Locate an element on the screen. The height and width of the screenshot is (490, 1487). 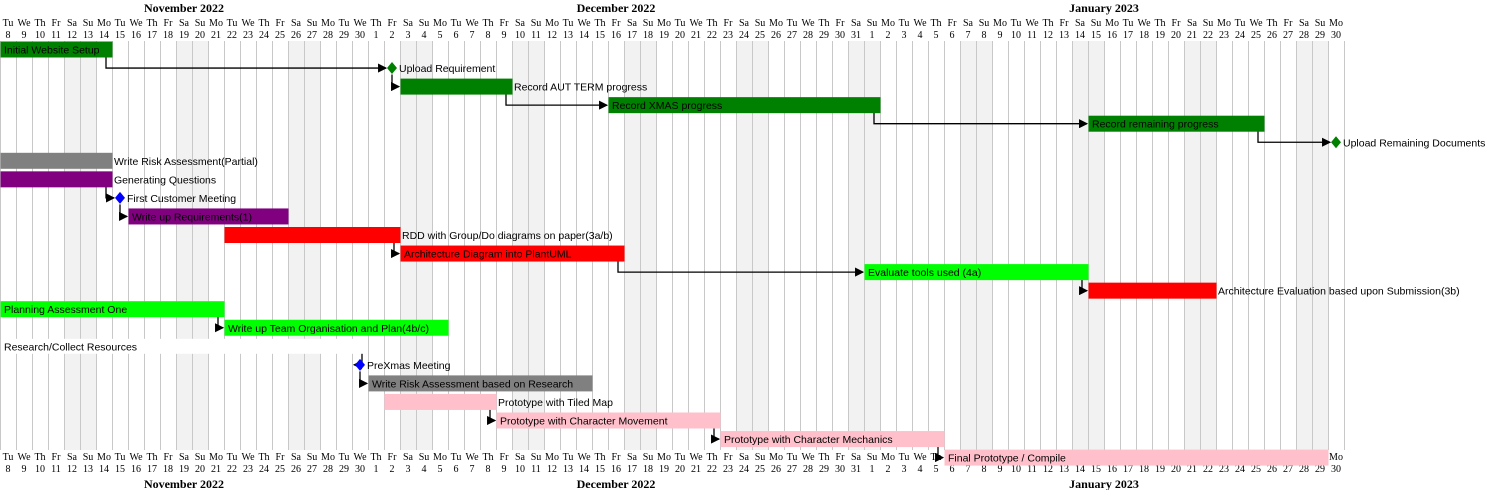
day-number-label: 14 is located at coordinates (104, 35).